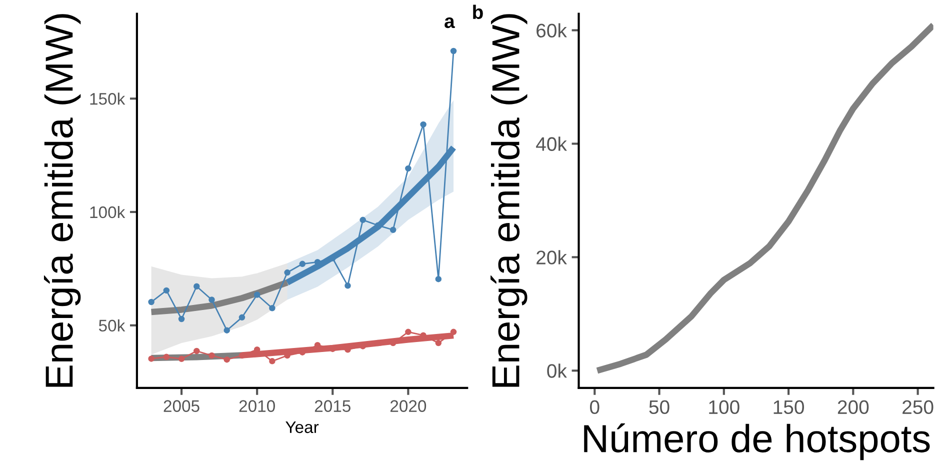 This screenshot has height=476, width=938. I want to click on y-tick-label: 100k, so click(108, 212).